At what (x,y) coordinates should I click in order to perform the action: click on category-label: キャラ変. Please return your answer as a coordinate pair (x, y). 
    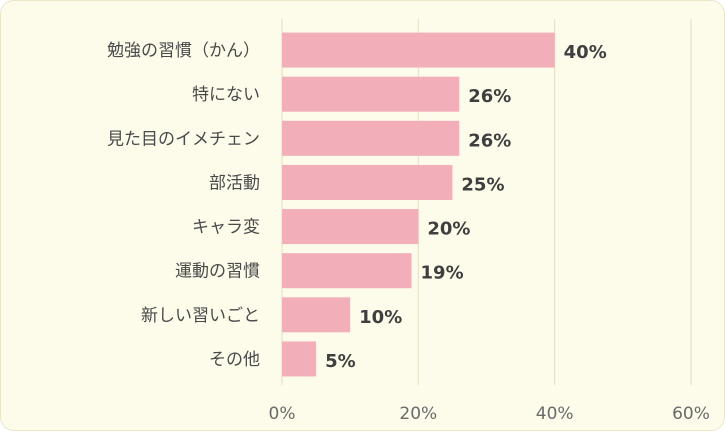
    Looking at the image, I should click on (226, 228).